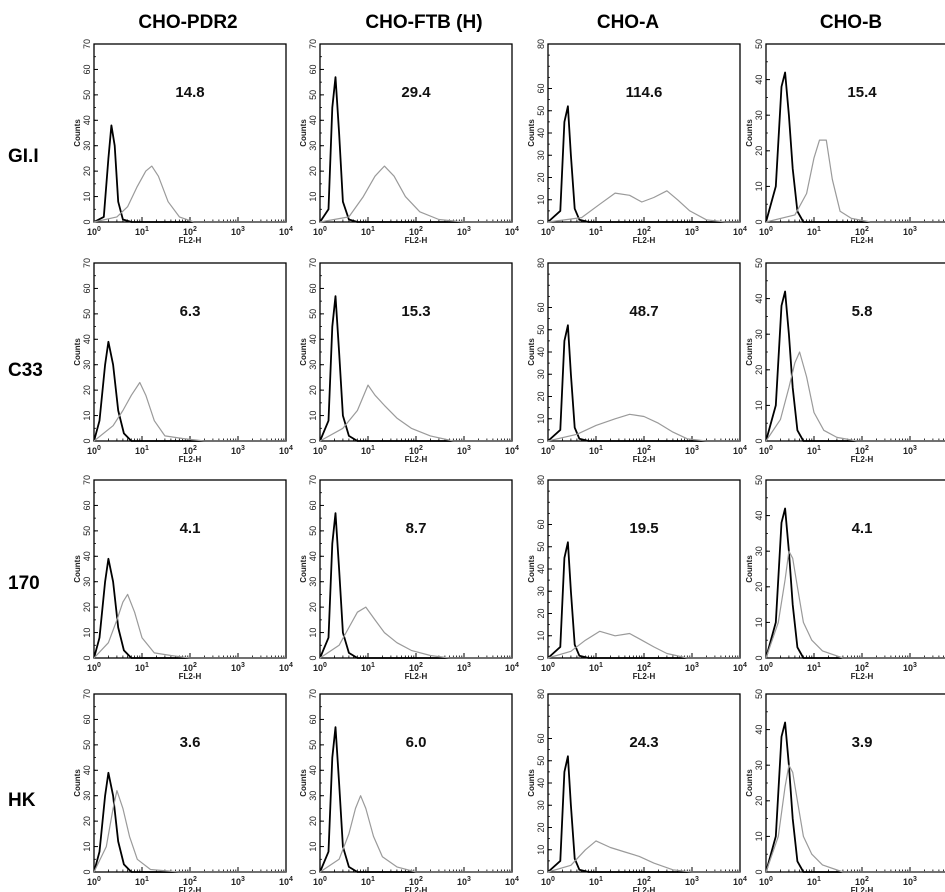  Describe the element at coordinates (862, 92) in the screenshot. I see `mfi-value-label: 15.4` at that location.